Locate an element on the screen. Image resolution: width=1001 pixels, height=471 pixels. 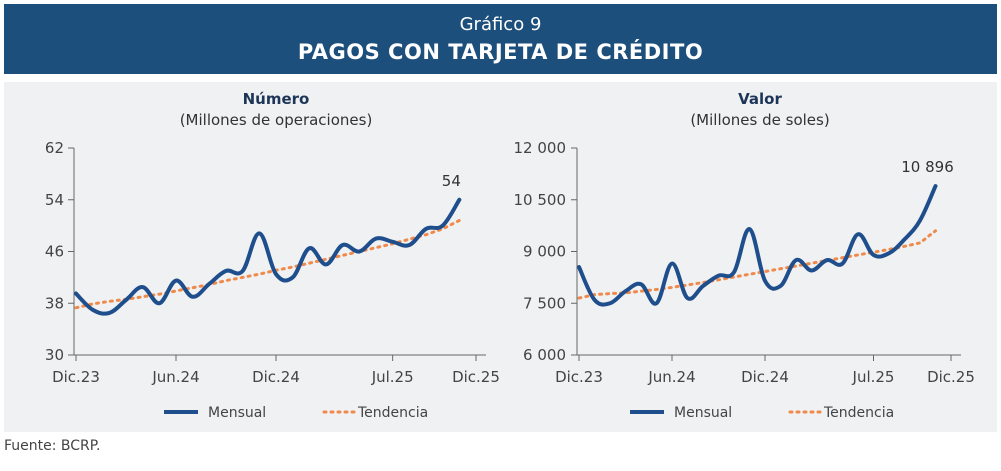
source-note: Fuente: BCRP. is located at coordinates (52, 446).